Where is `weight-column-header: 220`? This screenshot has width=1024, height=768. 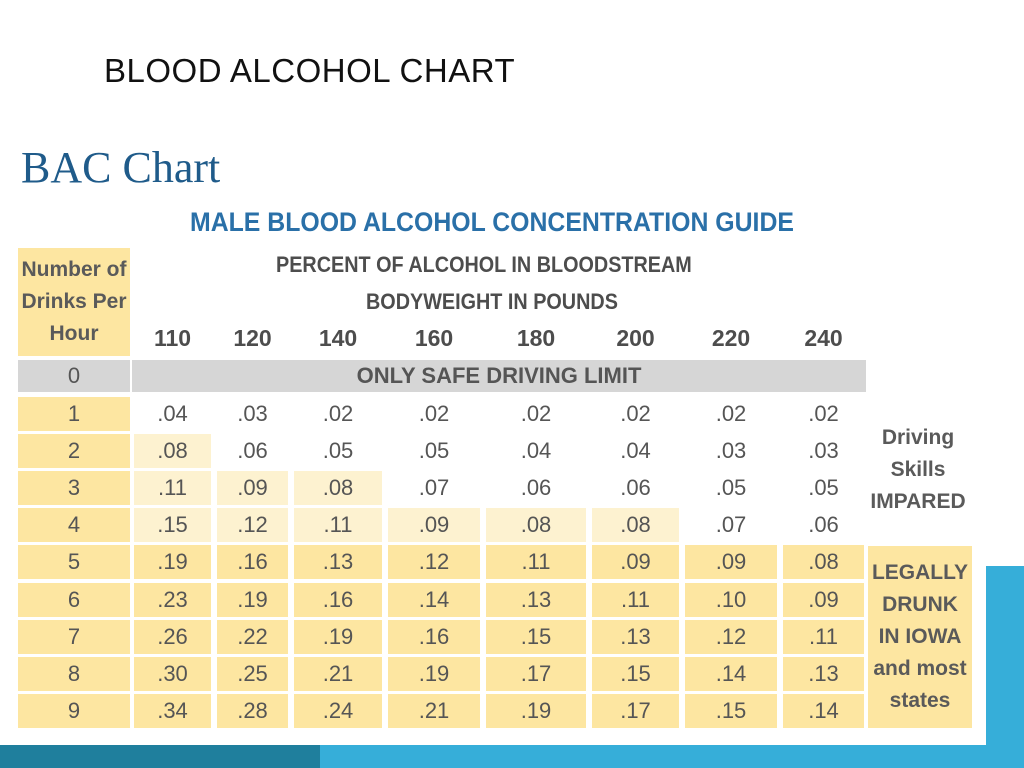
weight-column-header: 220 is located at coordinates (731, 337).